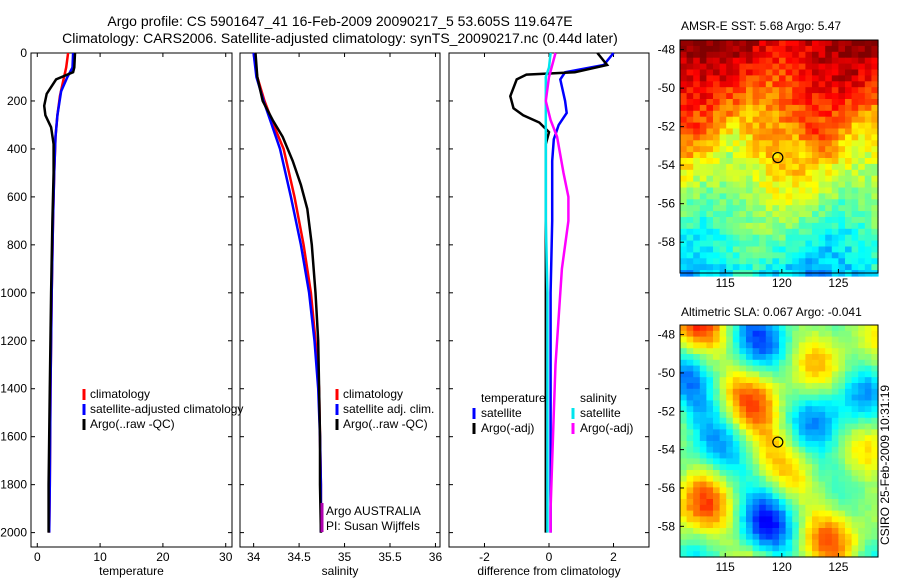 The height and width of the screenshot is (580, 900). I want to click on x-tick-label: 34.5, so click(299, 557).